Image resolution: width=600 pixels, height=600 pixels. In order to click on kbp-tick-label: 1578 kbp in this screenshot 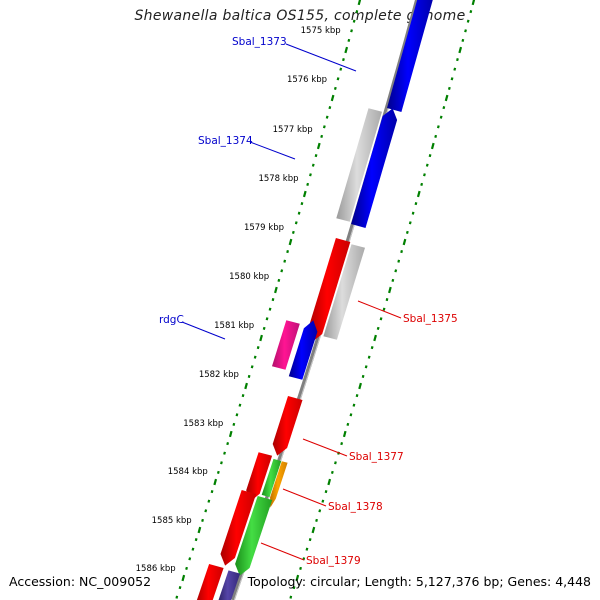, I will do `click(278, 179)`.